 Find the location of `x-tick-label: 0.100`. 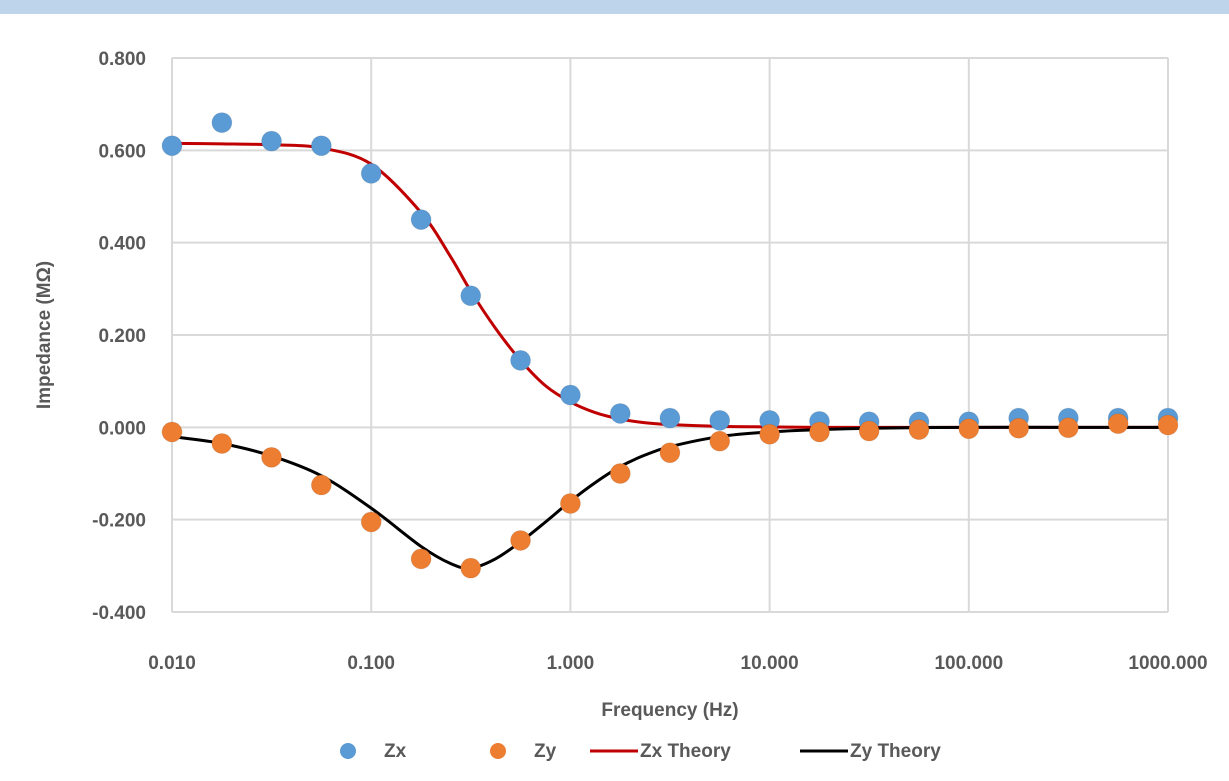

x-tick-label: 0.100 is located at coordinates (371, 663).